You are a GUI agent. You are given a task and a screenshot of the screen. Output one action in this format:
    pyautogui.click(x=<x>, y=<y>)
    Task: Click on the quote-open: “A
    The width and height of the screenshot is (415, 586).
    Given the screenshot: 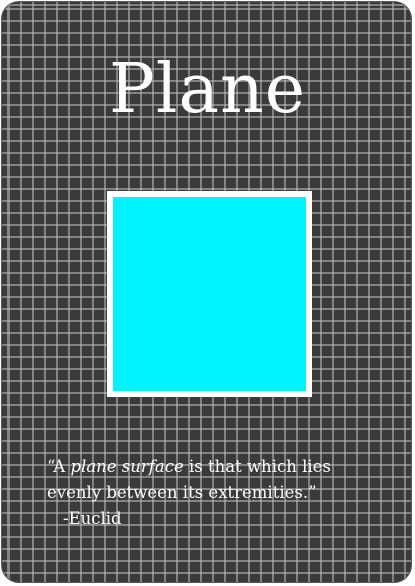 What is the action you would take?
    pyautogui.click(x=59, y=466)
    